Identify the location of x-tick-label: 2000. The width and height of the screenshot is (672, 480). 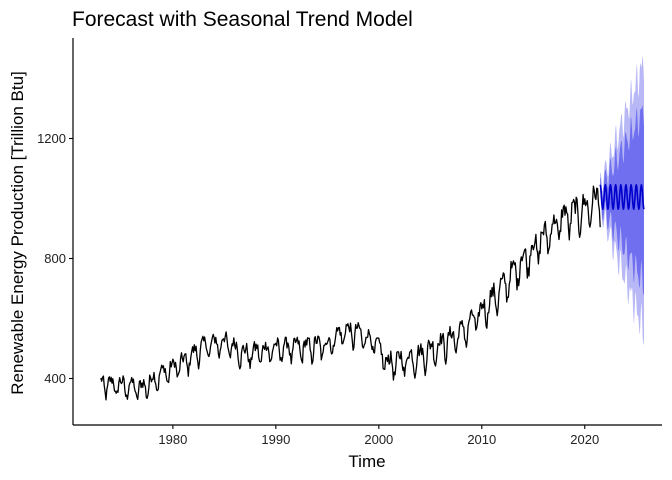
(378, 439).